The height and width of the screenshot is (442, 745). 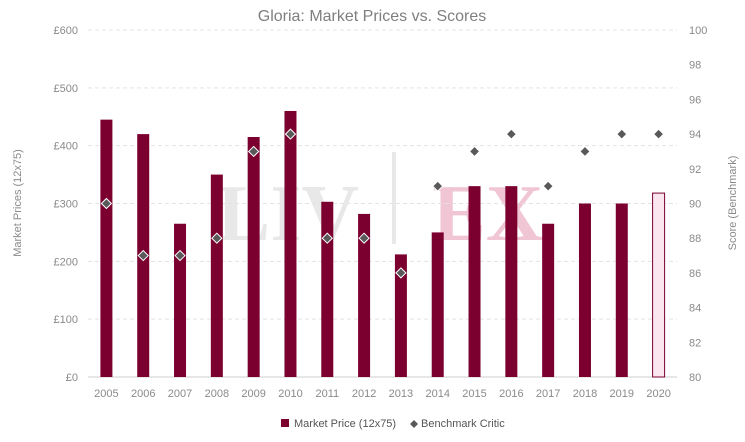 I want to click on legend: Market Price (12x75) Benchmark Critic, so click(x=393, y=424).